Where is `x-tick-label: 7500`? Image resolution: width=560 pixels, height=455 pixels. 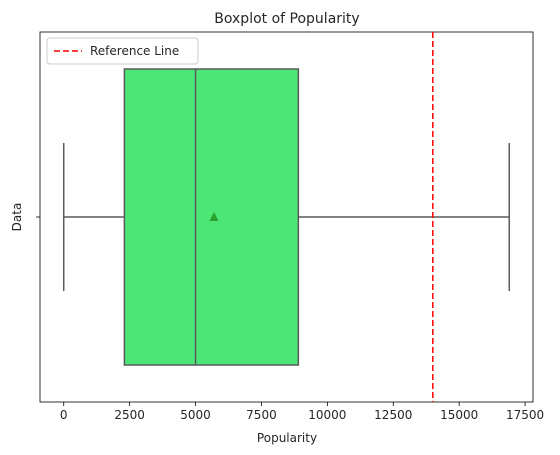 x-tick-label: 7500 is located at coordinates (261, 415).